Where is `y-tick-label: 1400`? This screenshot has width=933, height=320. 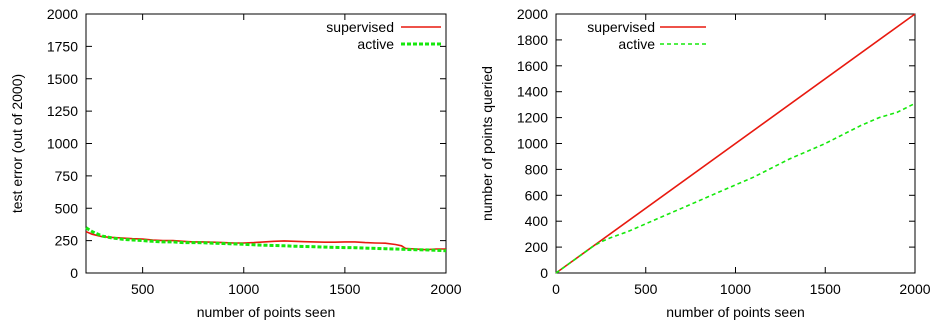
y-tick-label: 1400 is located at coordinates (532, 92).